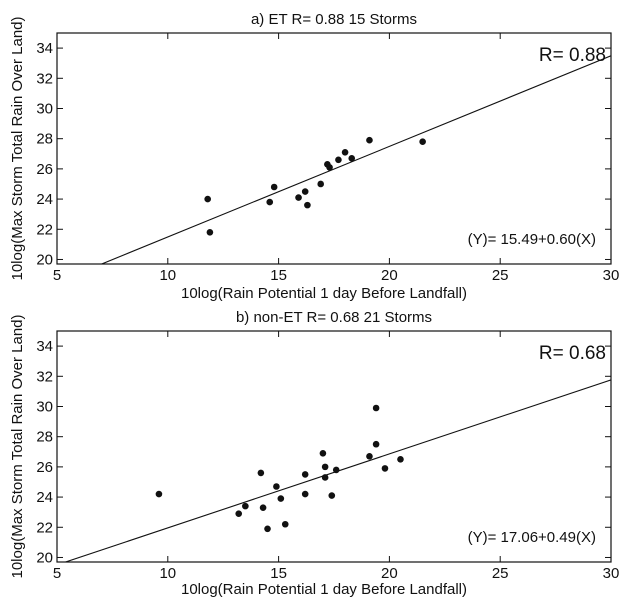 This screenshot has height=601, width=628. What do you see at coordinates (532, 537) in the screenshot?
I see `regression-equation: (Y)= 17.06+0.49(X)` at bounding box center [532, 537].